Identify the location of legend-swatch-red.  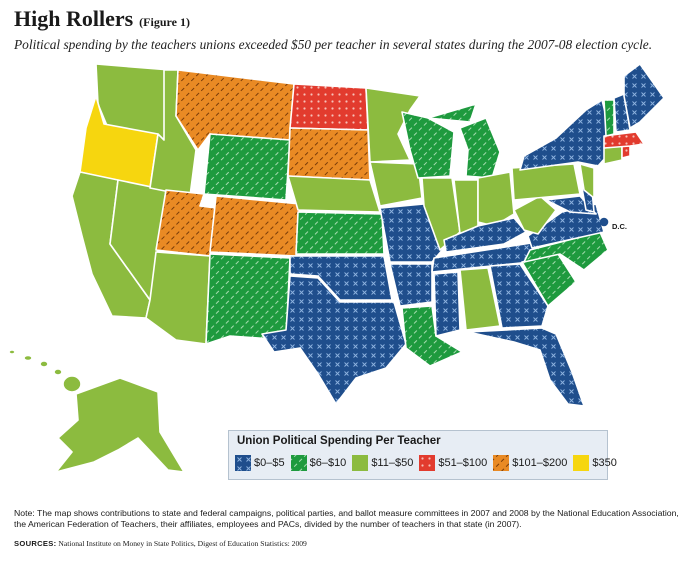
(427, 463).